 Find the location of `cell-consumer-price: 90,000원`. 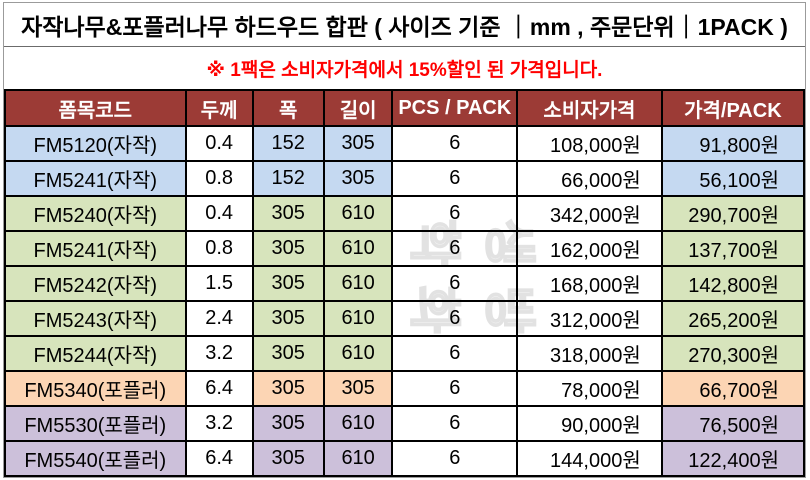

cell-consumer-price: 90,000원 is located at coordinates (589, 423).